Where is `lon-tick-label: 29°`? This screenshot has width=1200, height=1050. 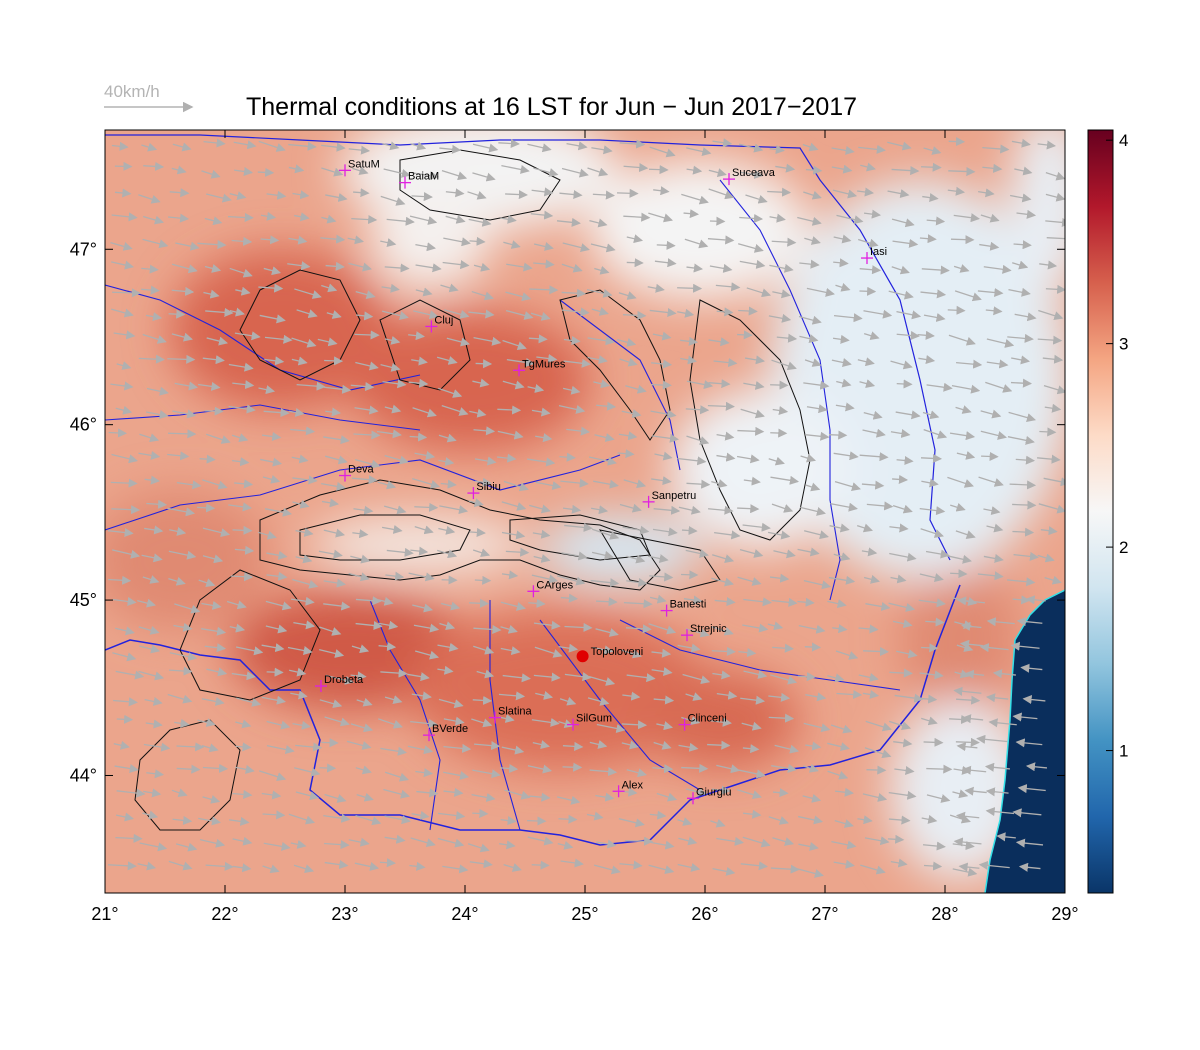
lon-tick-label: 29° is located at coordinates (1064, 914).